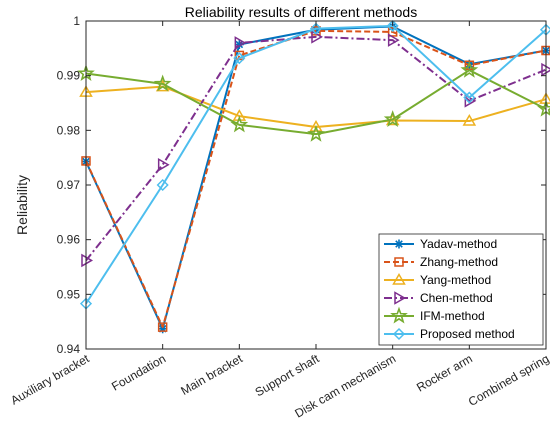 This screenshot has width=550, height=437. What do you see at coordinates (452, 316) in the screenshot?
I see `legend-label: IFM-method` at bounding box center [452, 316].